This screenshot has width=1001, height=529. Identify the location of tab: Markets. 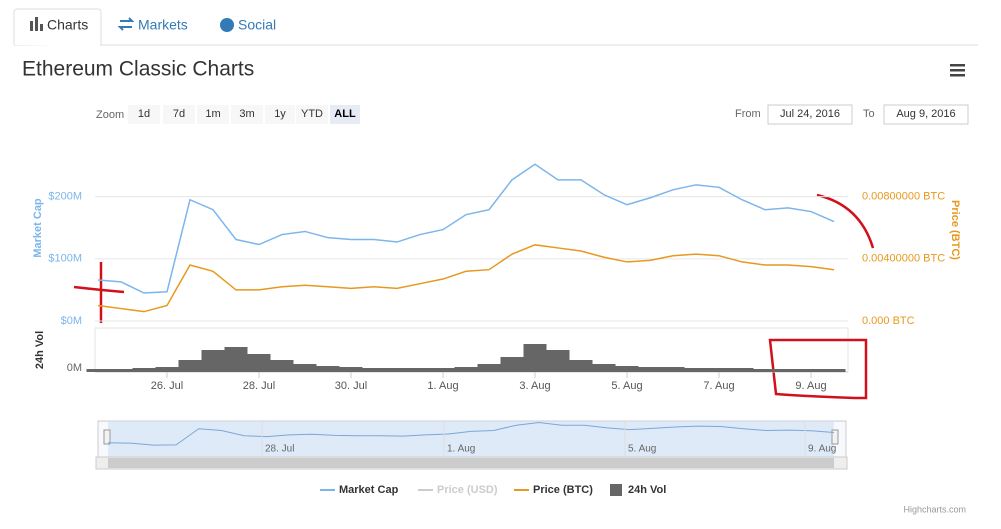
(163, 25).